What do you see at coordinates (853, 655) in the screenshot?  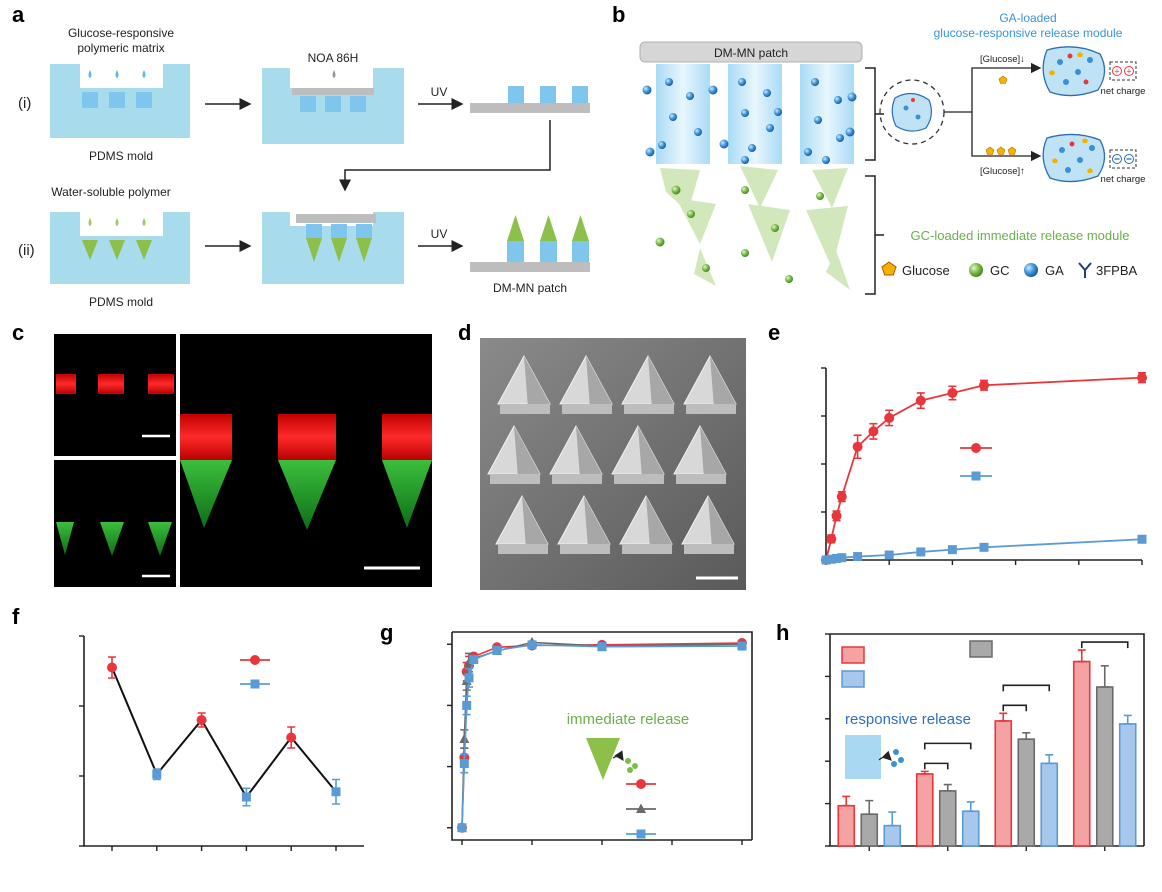 I see `legend-swatch` at bounding box center [853, 655].